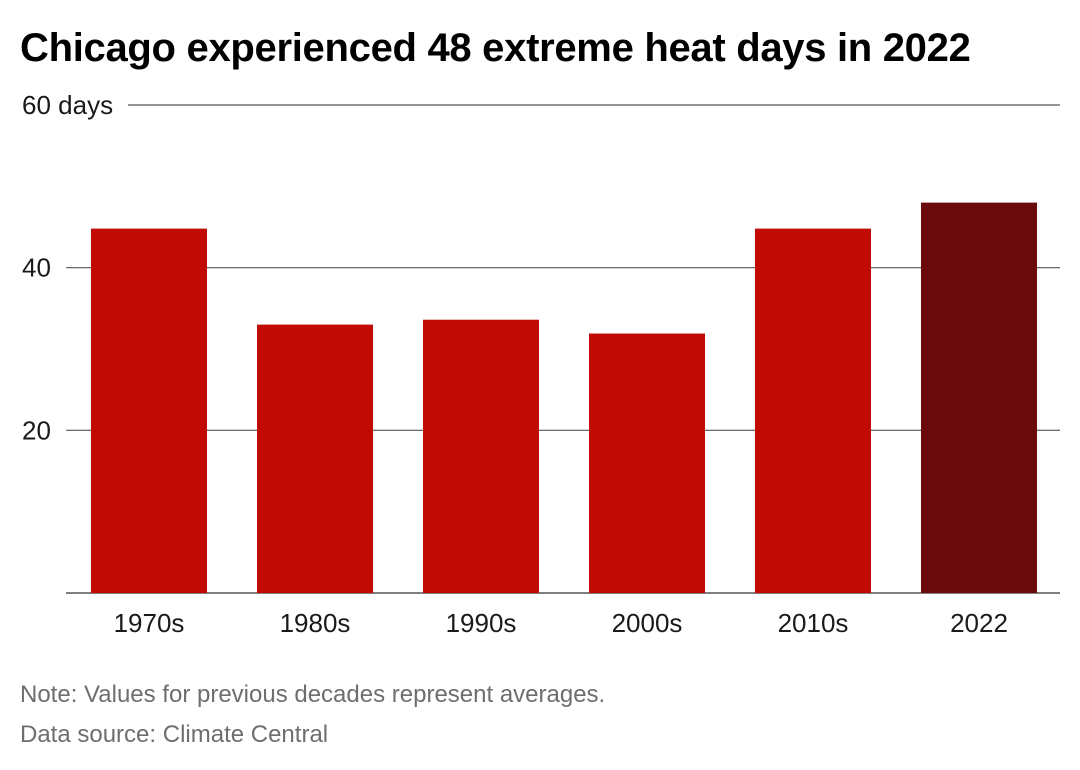 The width and height of the screenshot is (1080, 770). What do you see at coordinates (813, 623) in the screenshot?
I see `x-tick-label-2010s: 2010s` at bounding box center [813, 623].